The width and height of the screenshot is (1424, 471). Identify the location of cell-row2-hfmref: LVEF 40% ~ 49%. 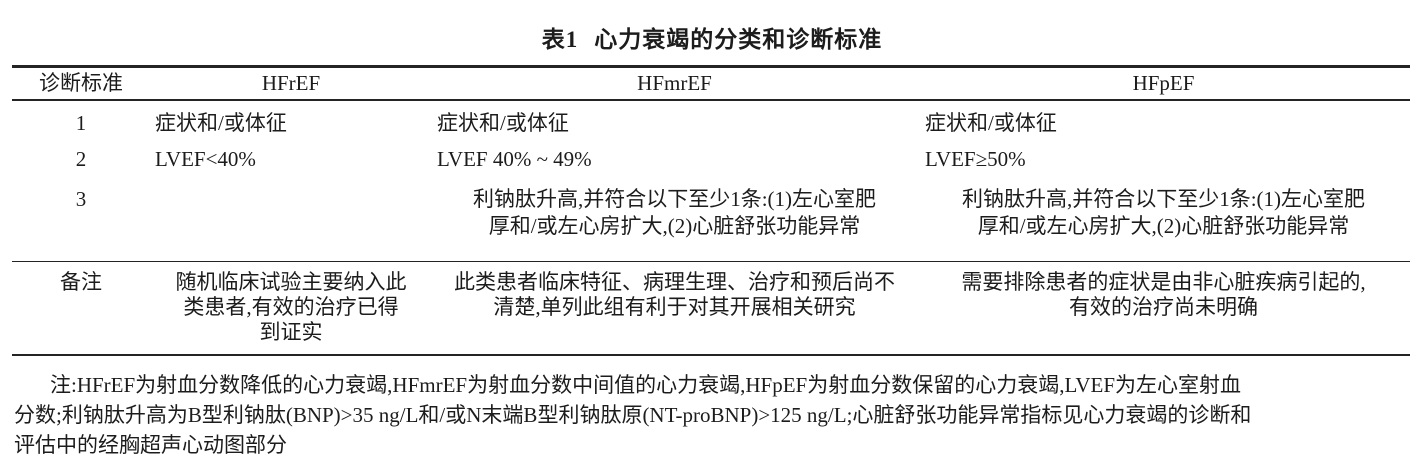
(514, 159).